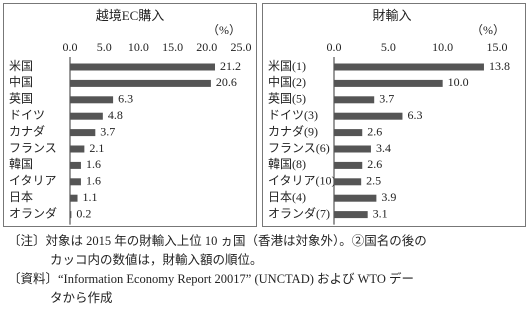 The image size is (529, 334). Describe the element at coordinates (27, 130) in the screenshot. I see `category-label: カナダ` at that location.